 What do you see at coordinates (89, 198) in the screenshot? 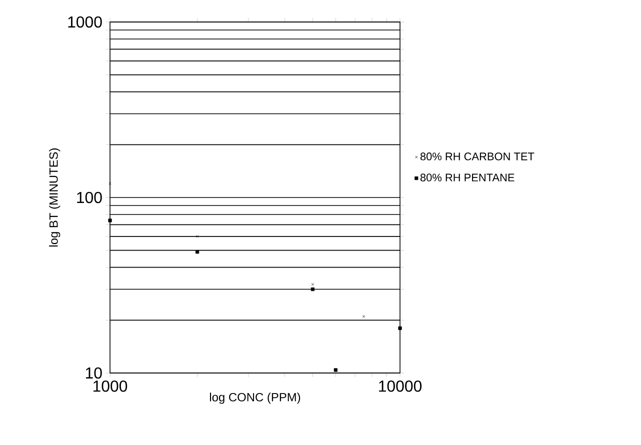
I see `y-tick-label: 100` at bounding box center [89, 198].